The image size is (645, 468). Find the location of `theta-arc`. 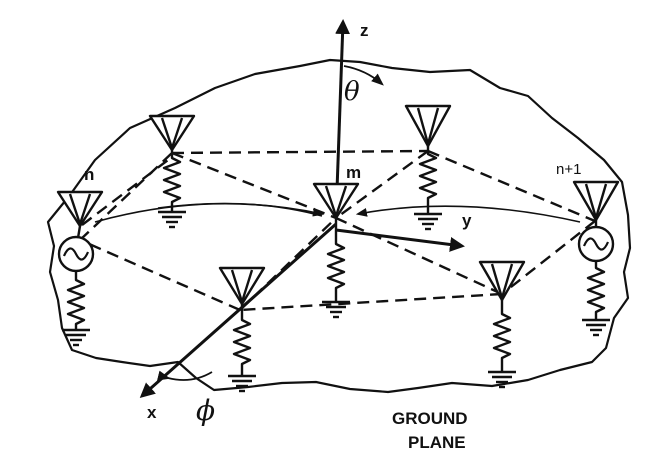

theta-arc is located at coordinates (363, 75).